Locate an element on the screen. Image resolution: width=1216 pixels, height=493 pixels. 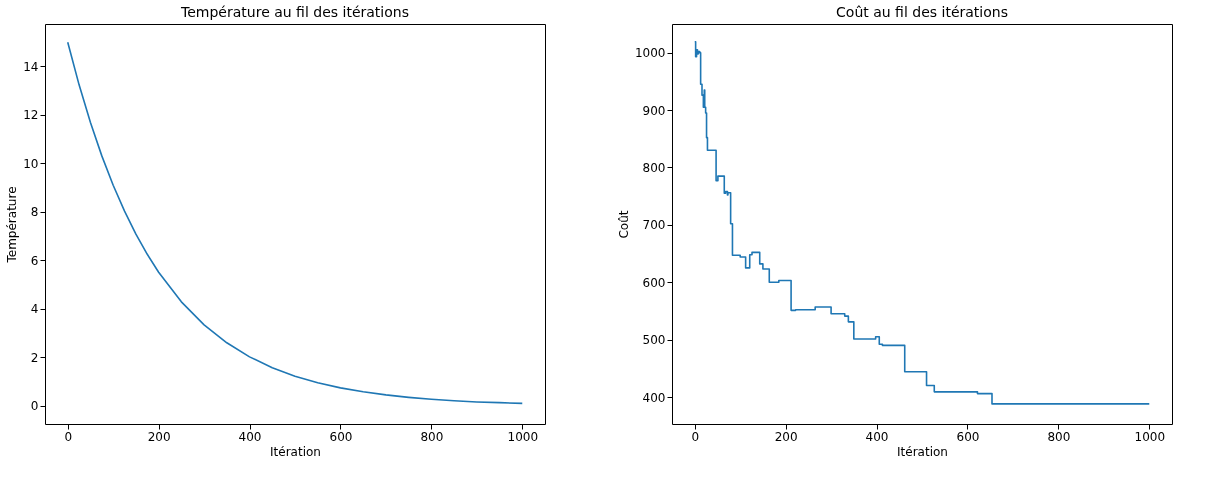
y-tick-label: 500 is located at coordinates (654, 340).